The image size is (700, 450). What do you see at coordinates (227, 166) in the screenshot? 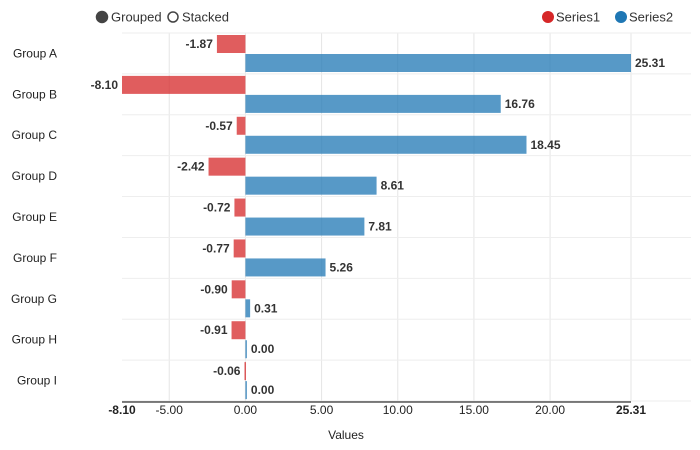
I see `bar-series1-group-d` at bounding box center [227, 166].